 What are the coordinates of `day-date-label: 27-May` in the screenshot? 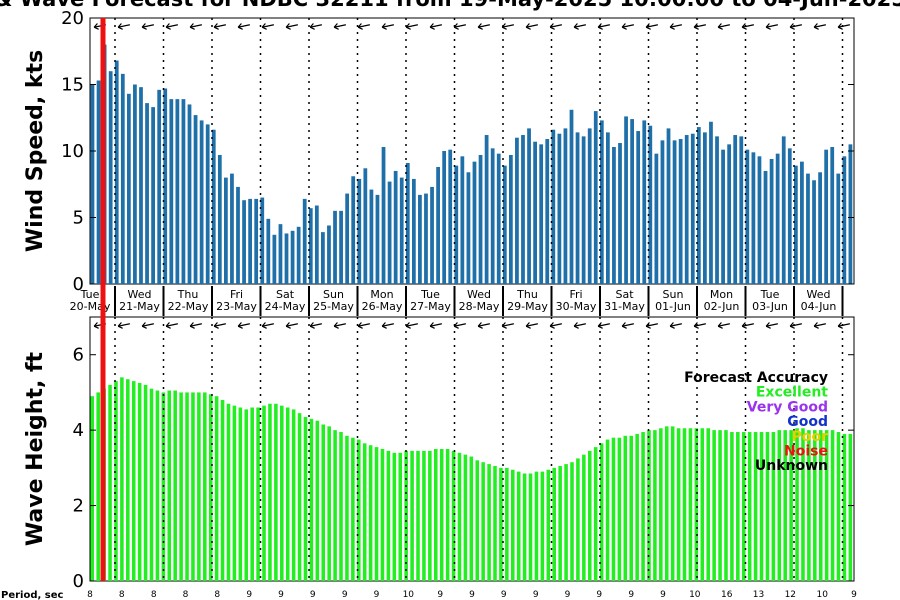 It's located at (430, 306).